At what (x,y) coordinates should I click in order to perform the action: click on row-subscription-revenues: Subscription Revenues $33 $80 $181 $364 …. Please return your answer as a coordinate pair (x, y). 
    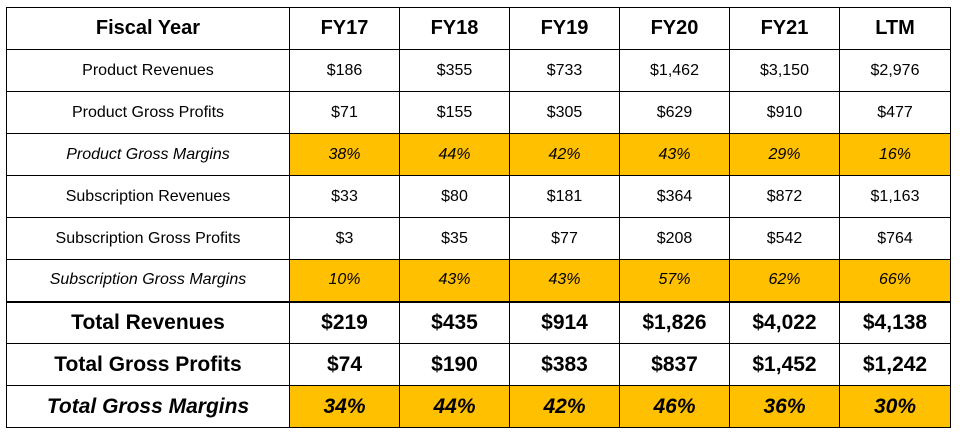
    Looking at the image, I should click on (478, 196).